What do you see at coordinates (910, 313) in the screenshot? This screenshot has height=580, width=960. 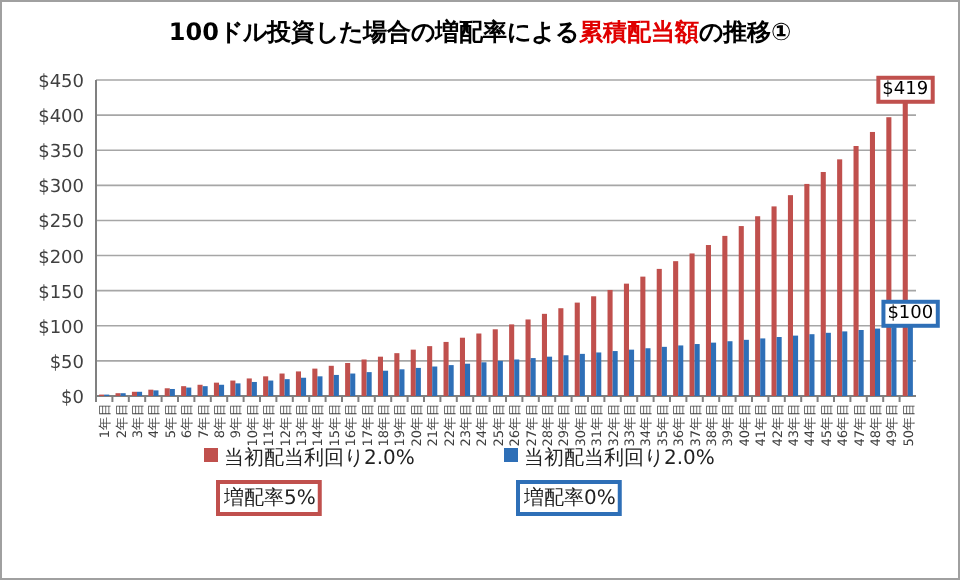 I see `data-label: $100` at bounding box center [910, 313].